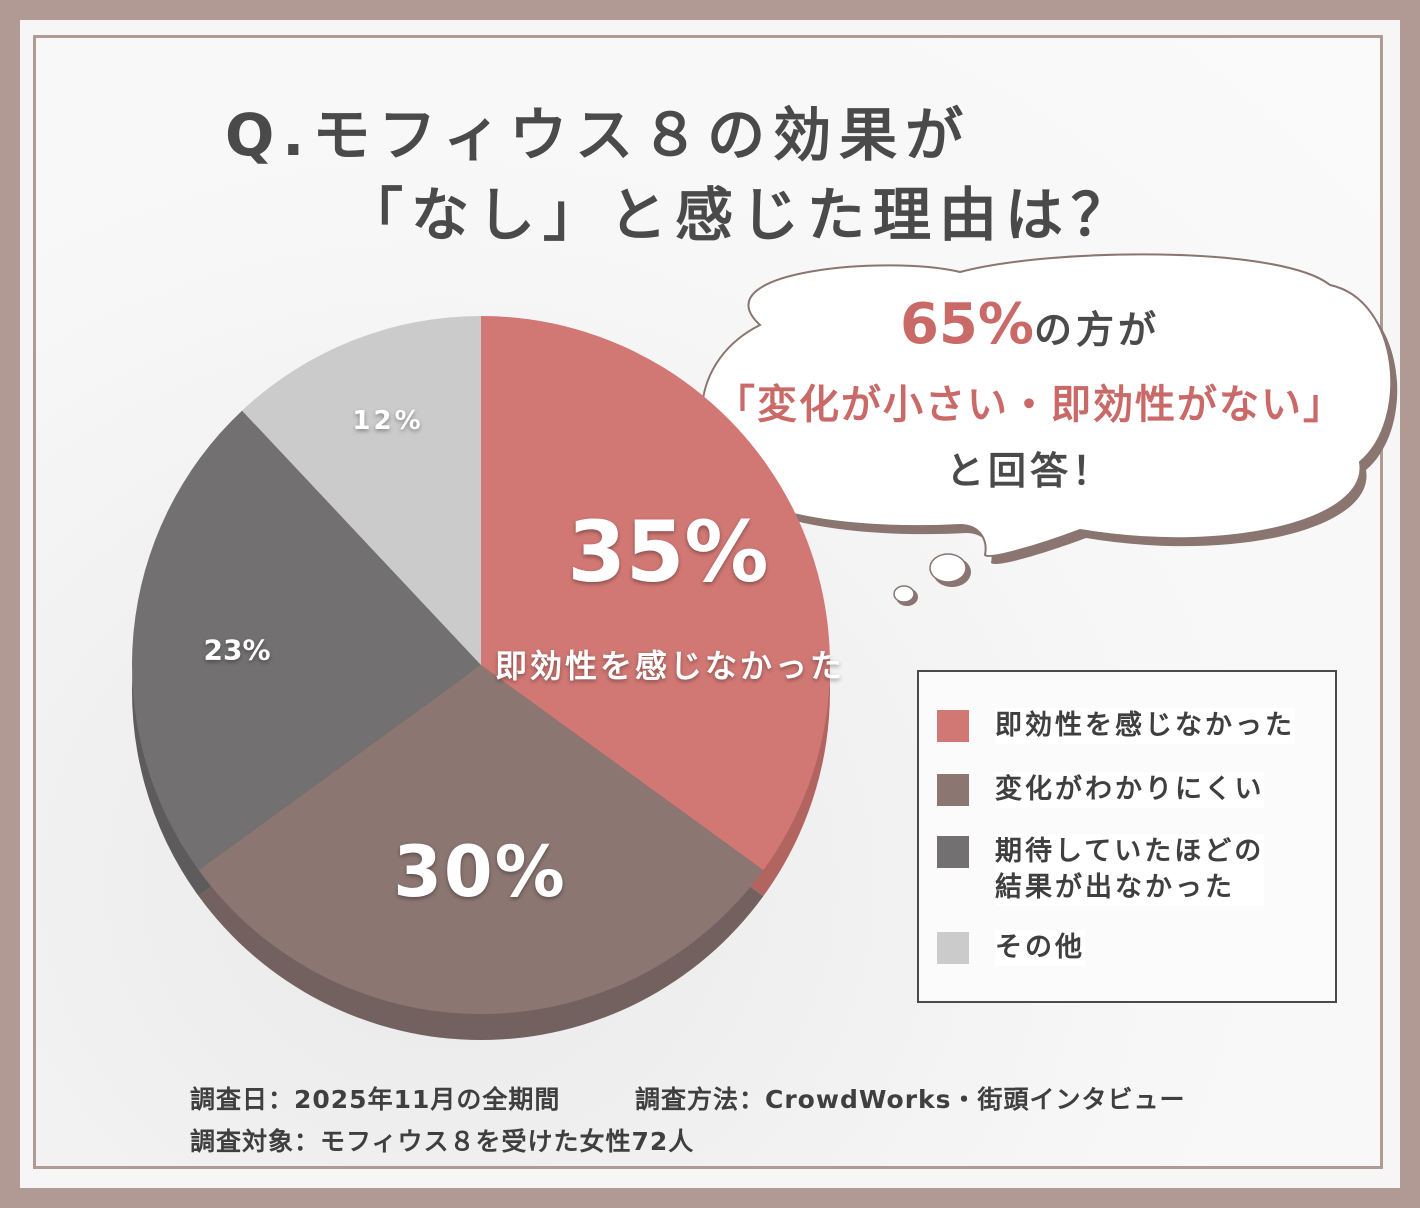 The width and height of the screenshot is (1420, 1208). I want to click on callout-line1-suffix: の方が, so click(1097, 330).